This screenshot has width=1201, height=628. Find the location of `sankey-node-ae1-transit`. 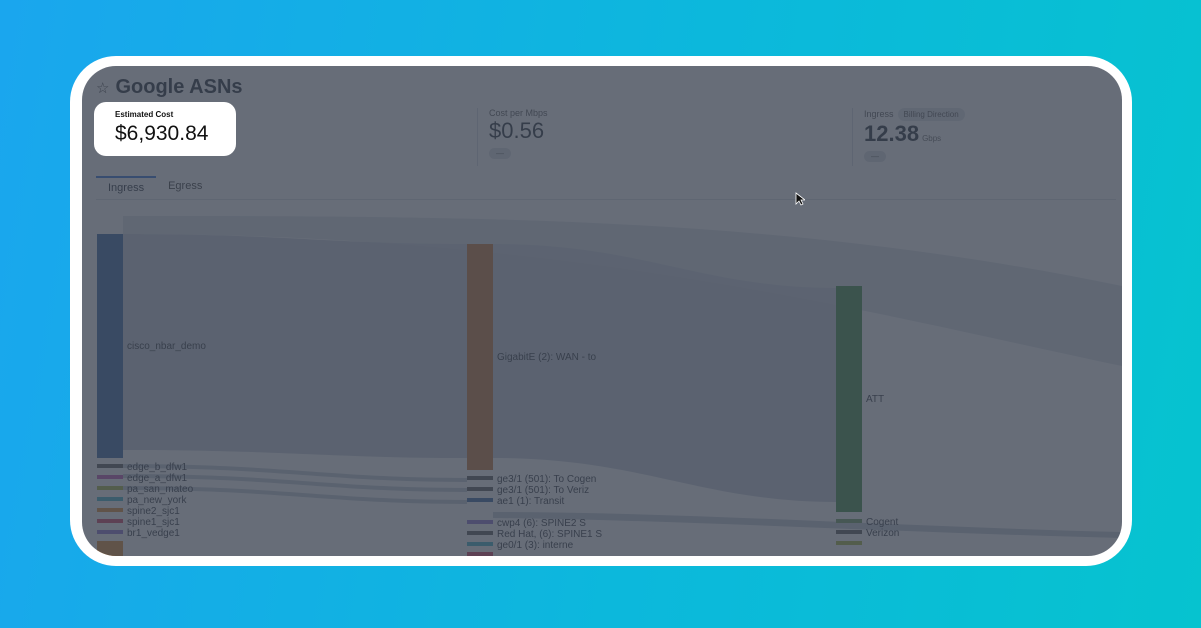

sankey-node-ae1-transit is located at coordinates (480, 500).